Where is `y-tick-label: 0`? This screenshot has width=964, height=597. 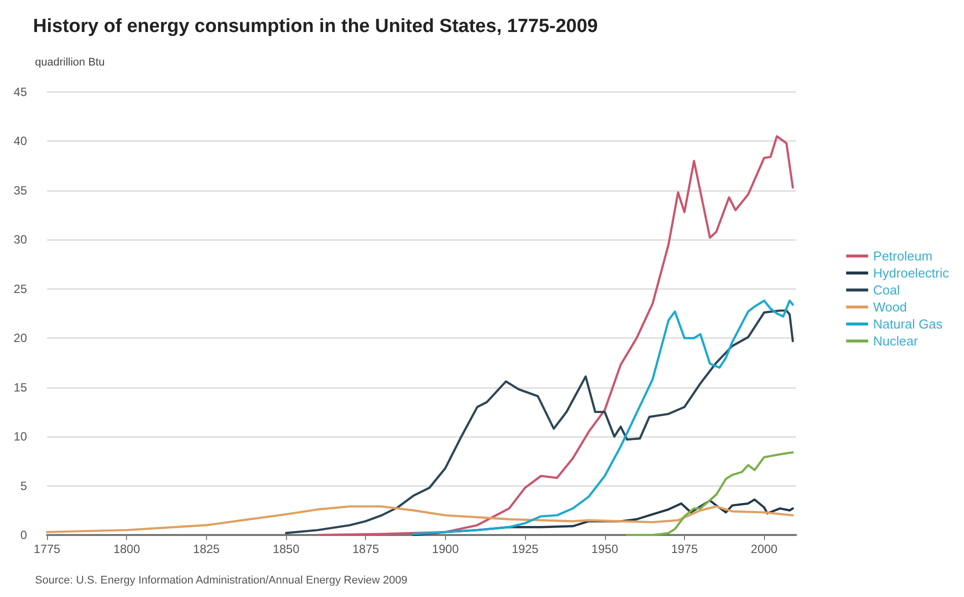 y-tick-label: 0 is located at coordinates (24, 535).